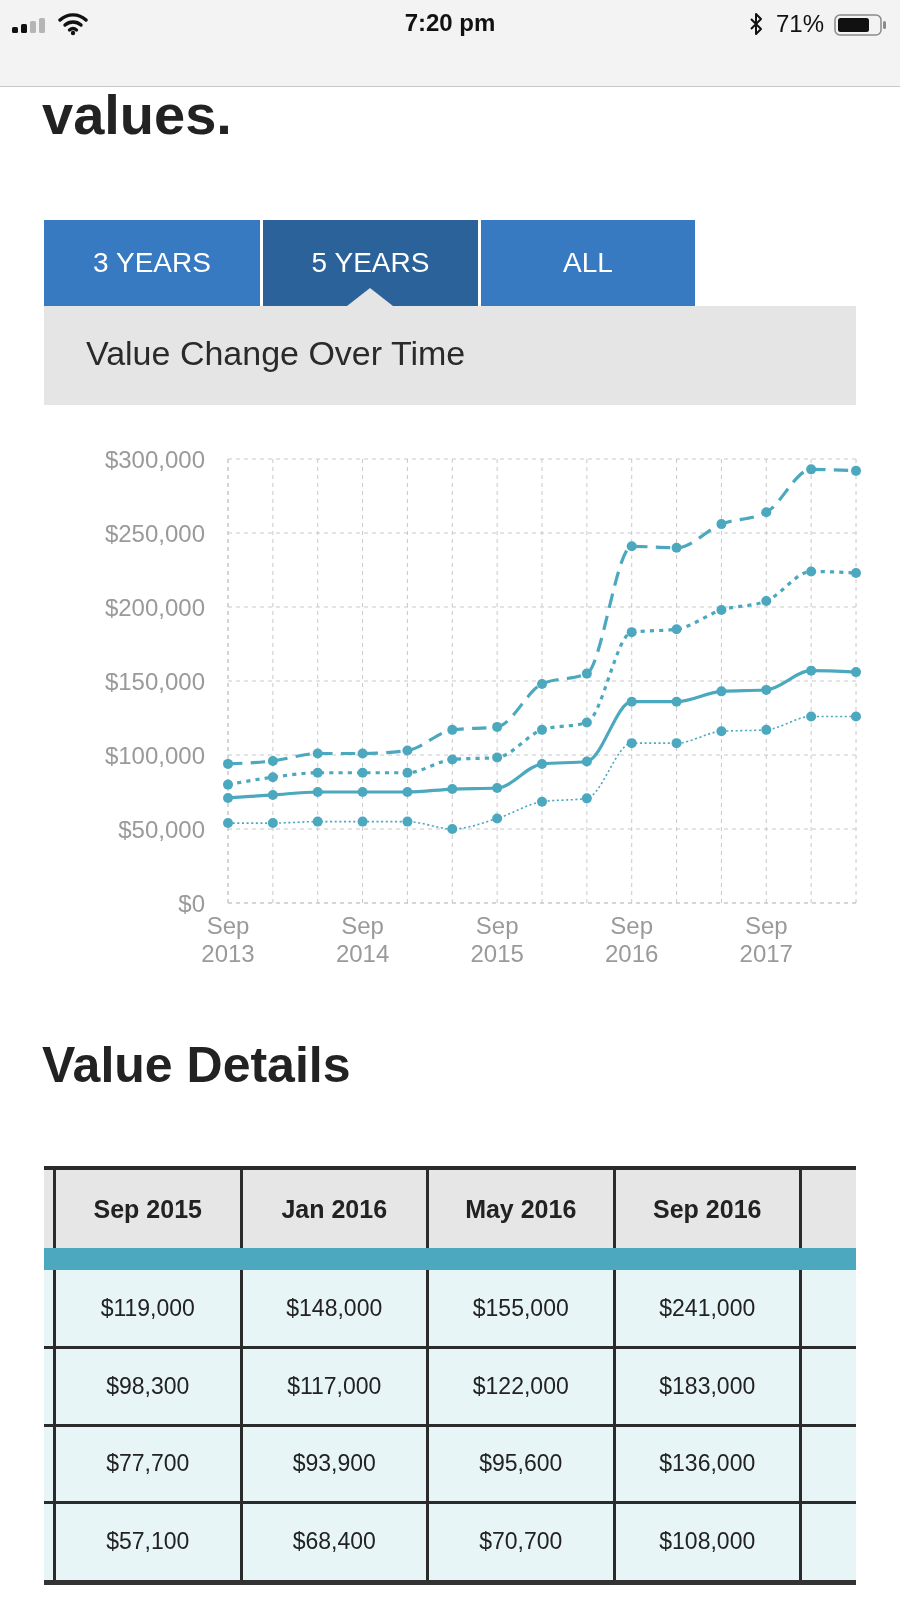 The image size is (900, 1600). Describe the element at coordinates (450, 23) in the screenshot. I see `text: 7:20 pm` at that location.